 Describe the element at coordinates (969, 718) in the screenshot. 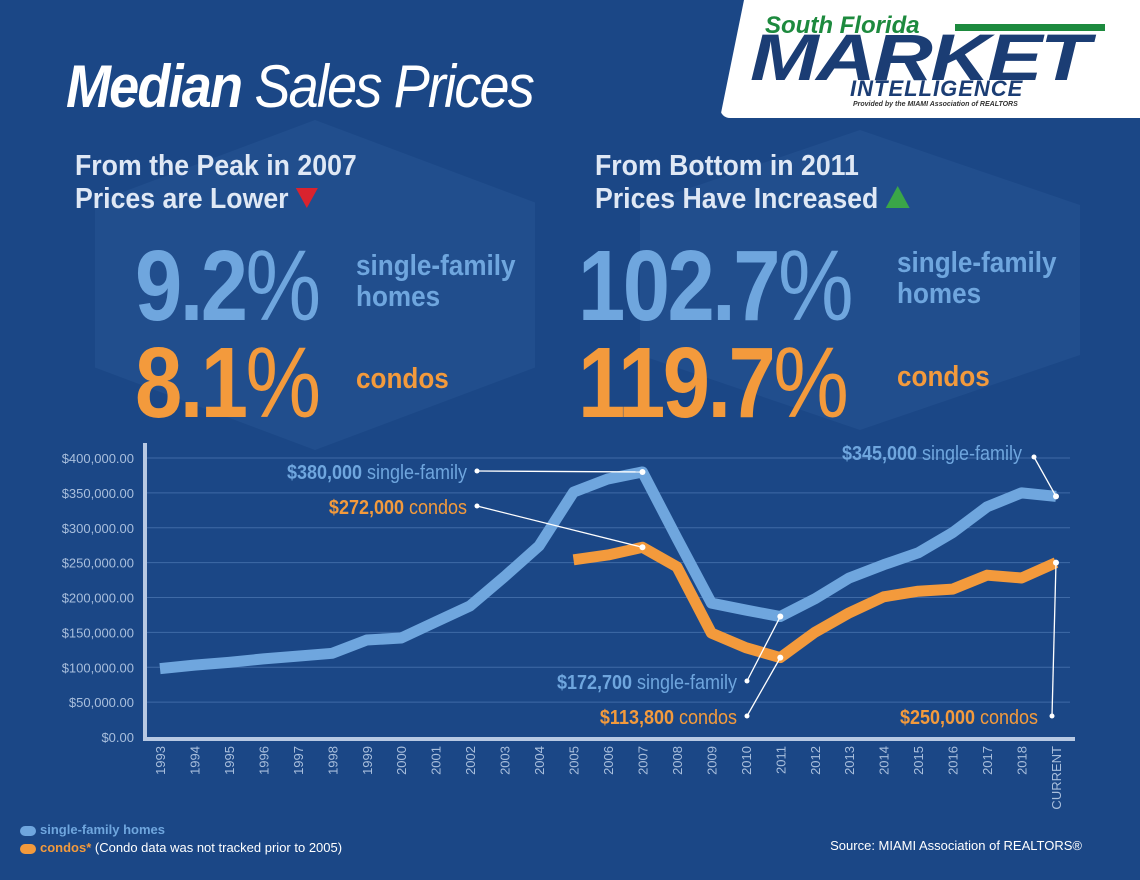

I see `annotation-label: $250,000 condos` at that location.